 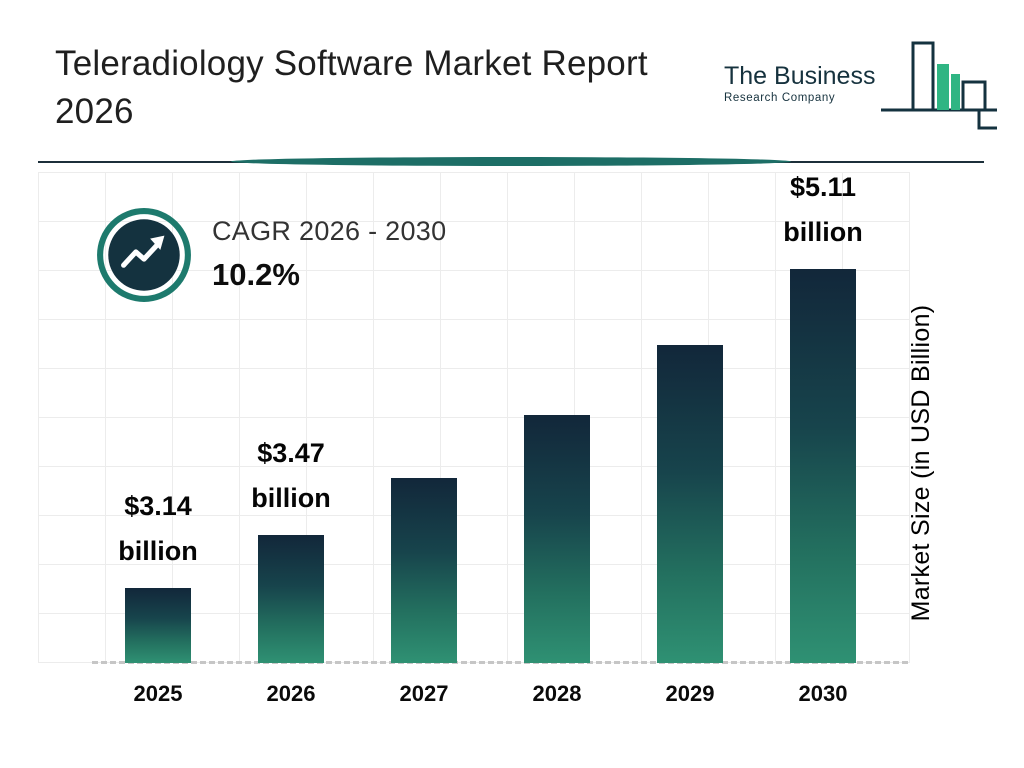 What do you see at coordinates (780, 98) in the screenshot?
I see `company-subtitle: Research Company` at bounding box center [780, 98].